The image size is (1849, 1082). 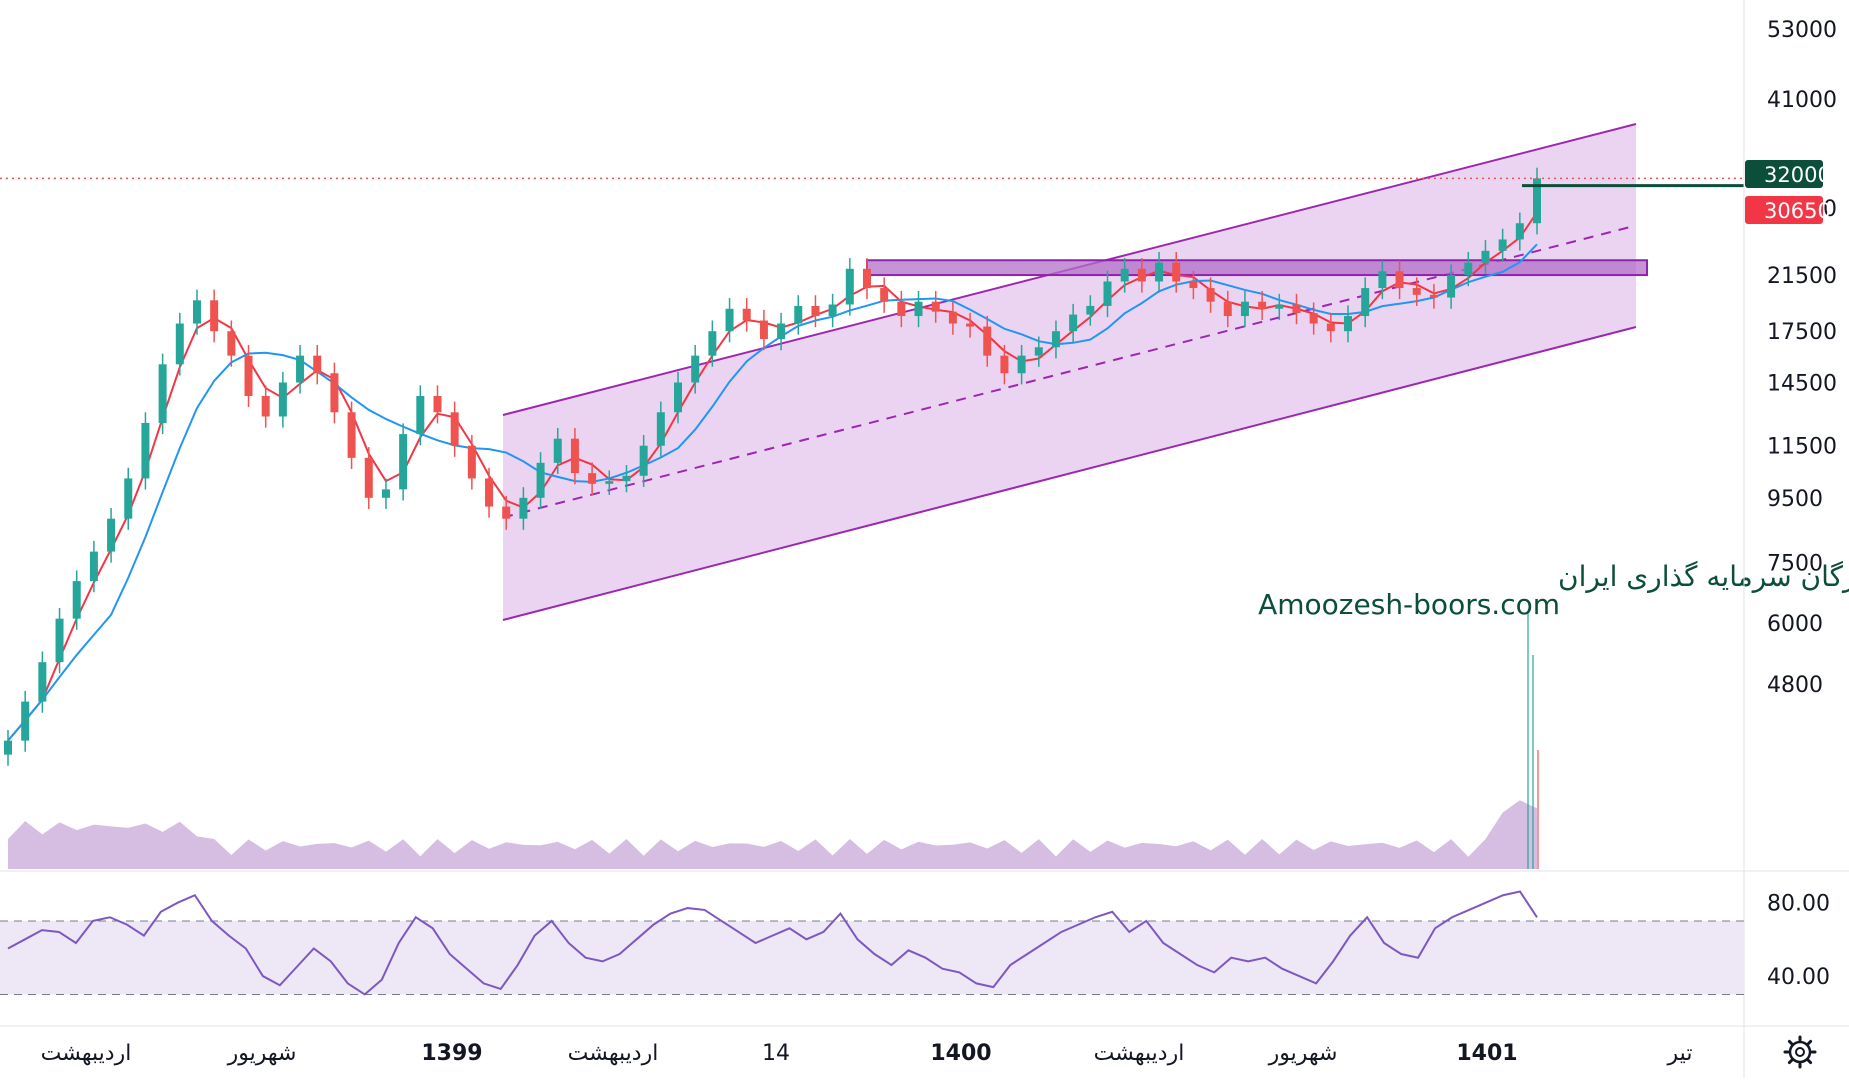 I want to click on time-tick-label: 1401, so click(x=1486, y=1053).